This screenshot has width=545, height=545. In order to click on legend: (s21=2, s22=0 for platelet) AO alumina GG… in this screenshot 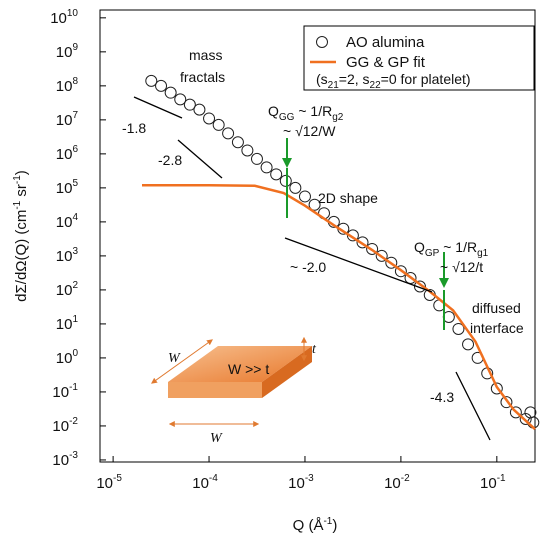, I will do `click(419, 58)`.